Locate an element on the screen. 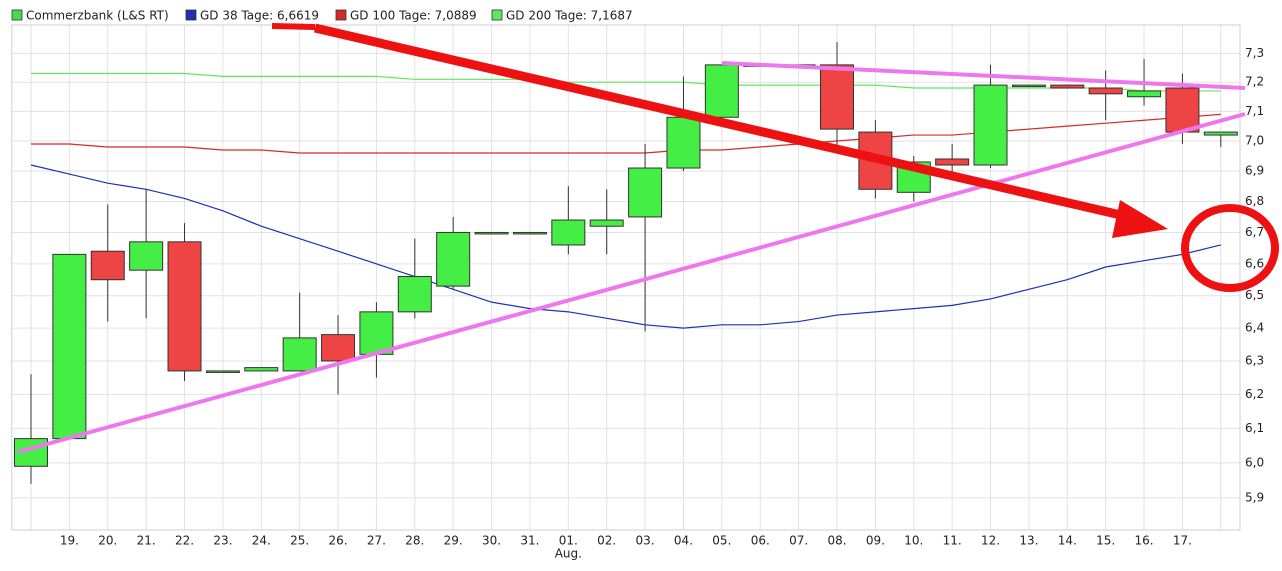 Image resolution: width=1282 pixels, height=571 pixels. x-tick-label: 11. is located at coordinates (952, 541).